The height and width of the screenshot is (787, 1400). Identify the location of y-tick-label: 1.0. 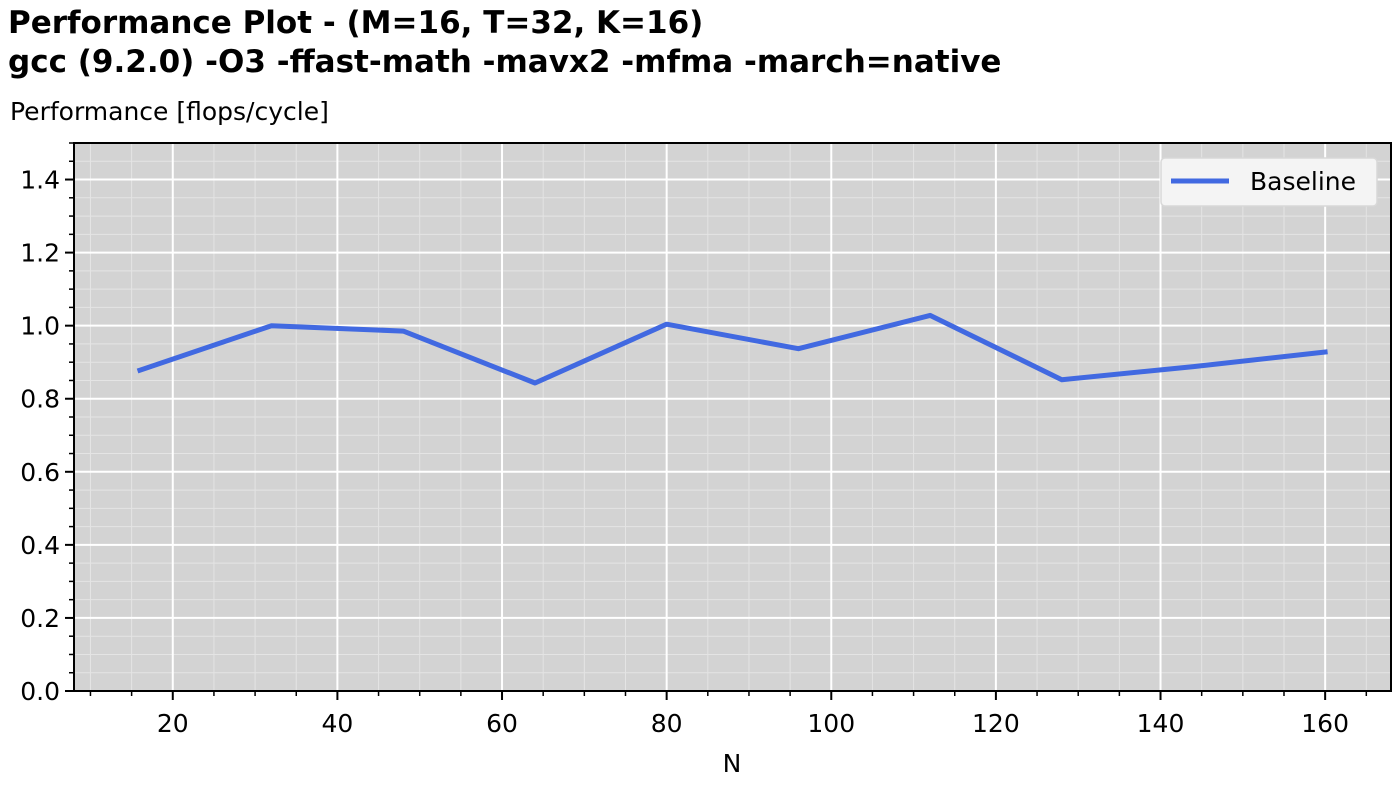
(40, 326).